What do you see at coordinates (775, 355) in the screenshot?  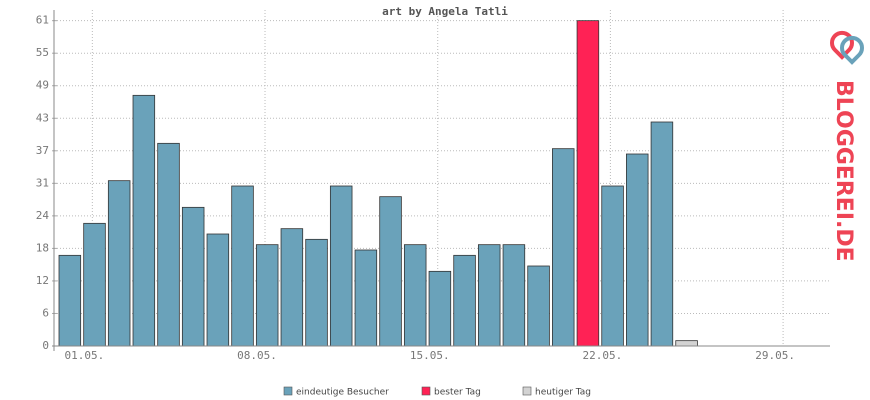 I see `x-tick-label: 29.05.` at bounding box center [775, 355].